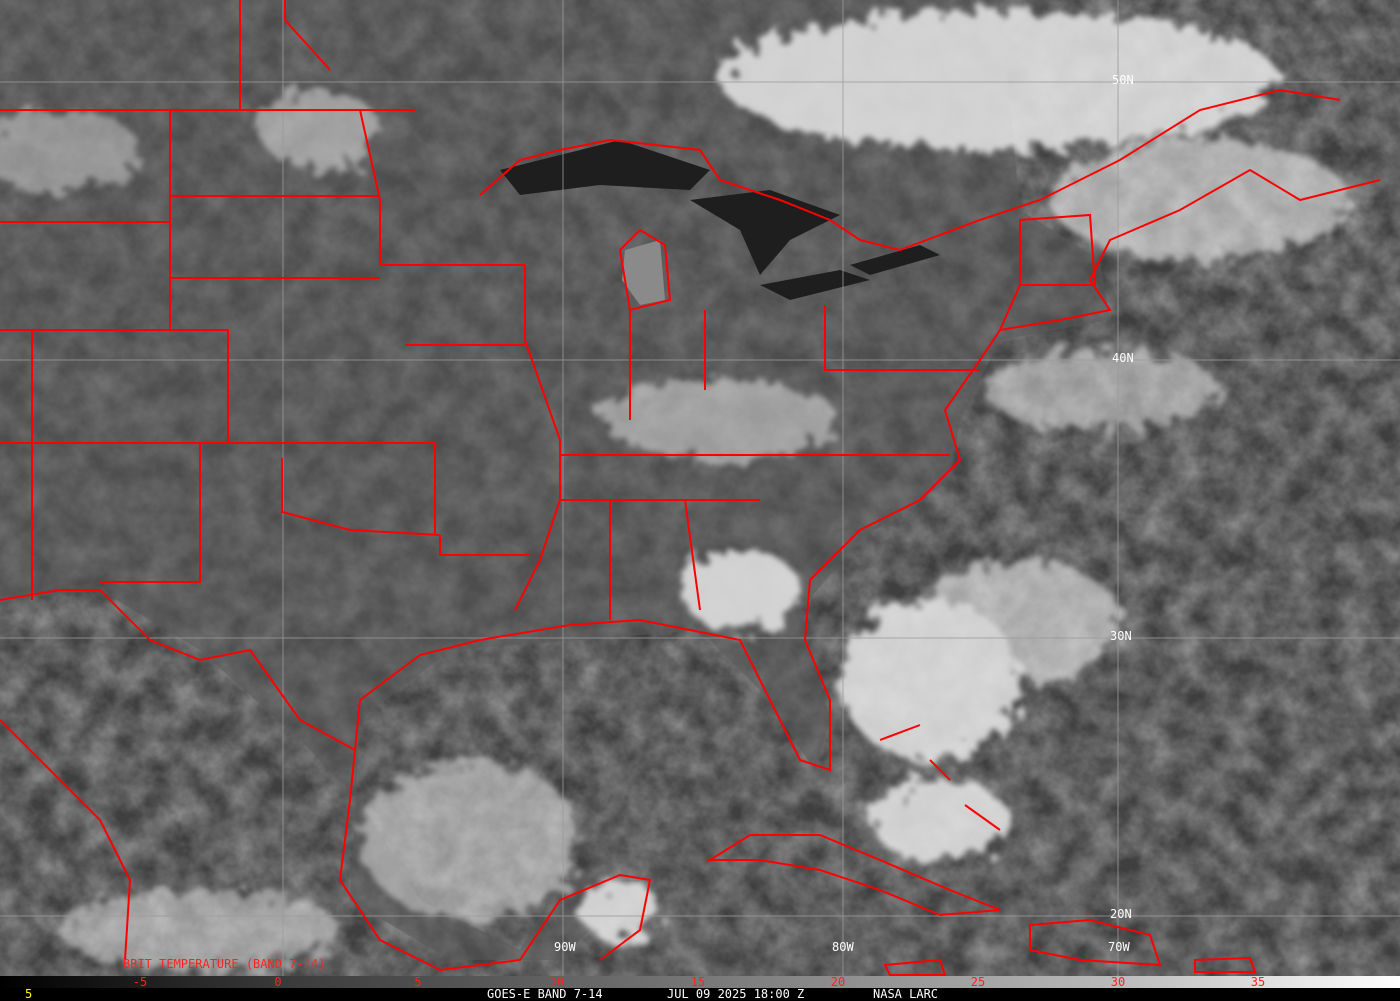  What do you see at coordinates (224, 964) in the screenshot?
I see `product-title: BRIT TEMPERATURE (BAND 7-14)` at bounding box center [224, 964].